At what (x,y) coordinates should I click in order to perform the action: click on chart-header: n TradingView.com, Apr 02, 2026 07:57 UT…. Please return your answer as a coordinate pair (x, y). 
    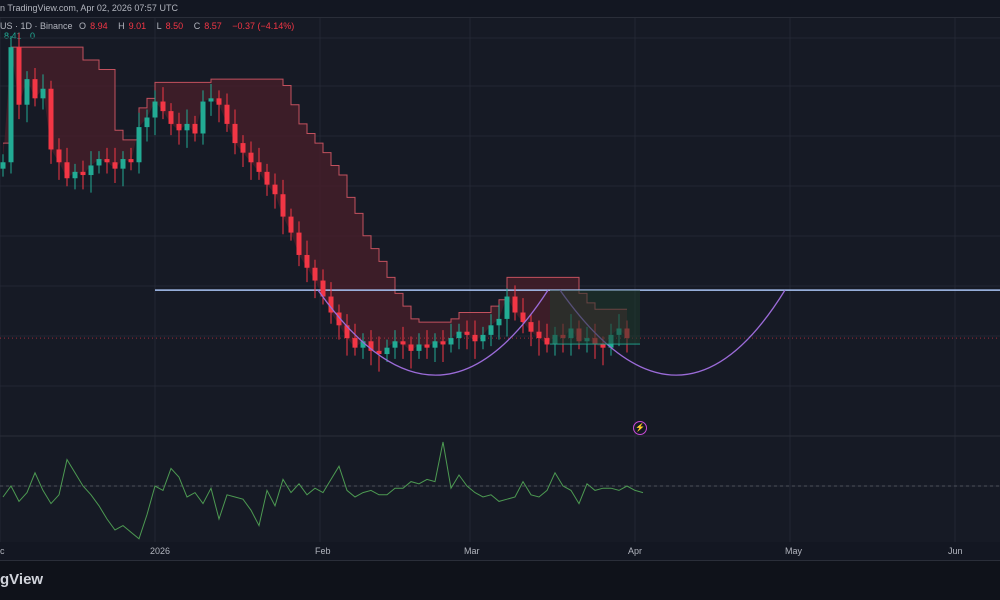
    Looking at the image, I should click on (91, 8).